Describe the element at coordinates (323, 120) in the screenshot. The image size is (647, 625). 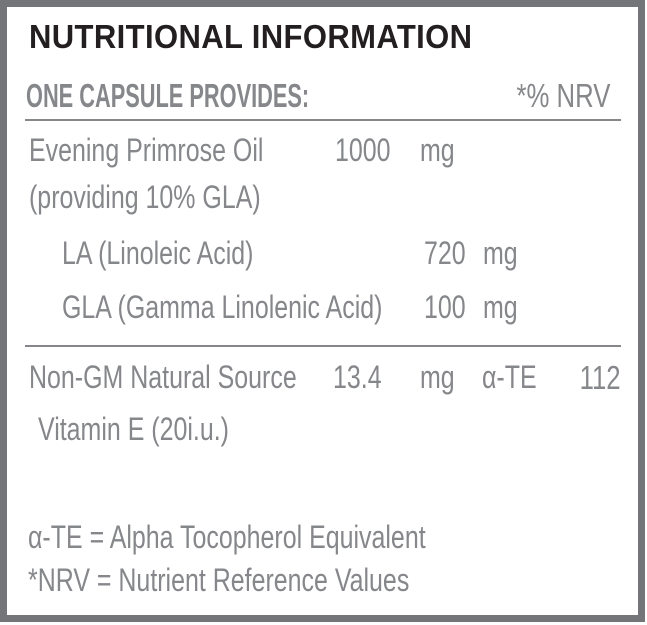
I see `header-divider` at that location.